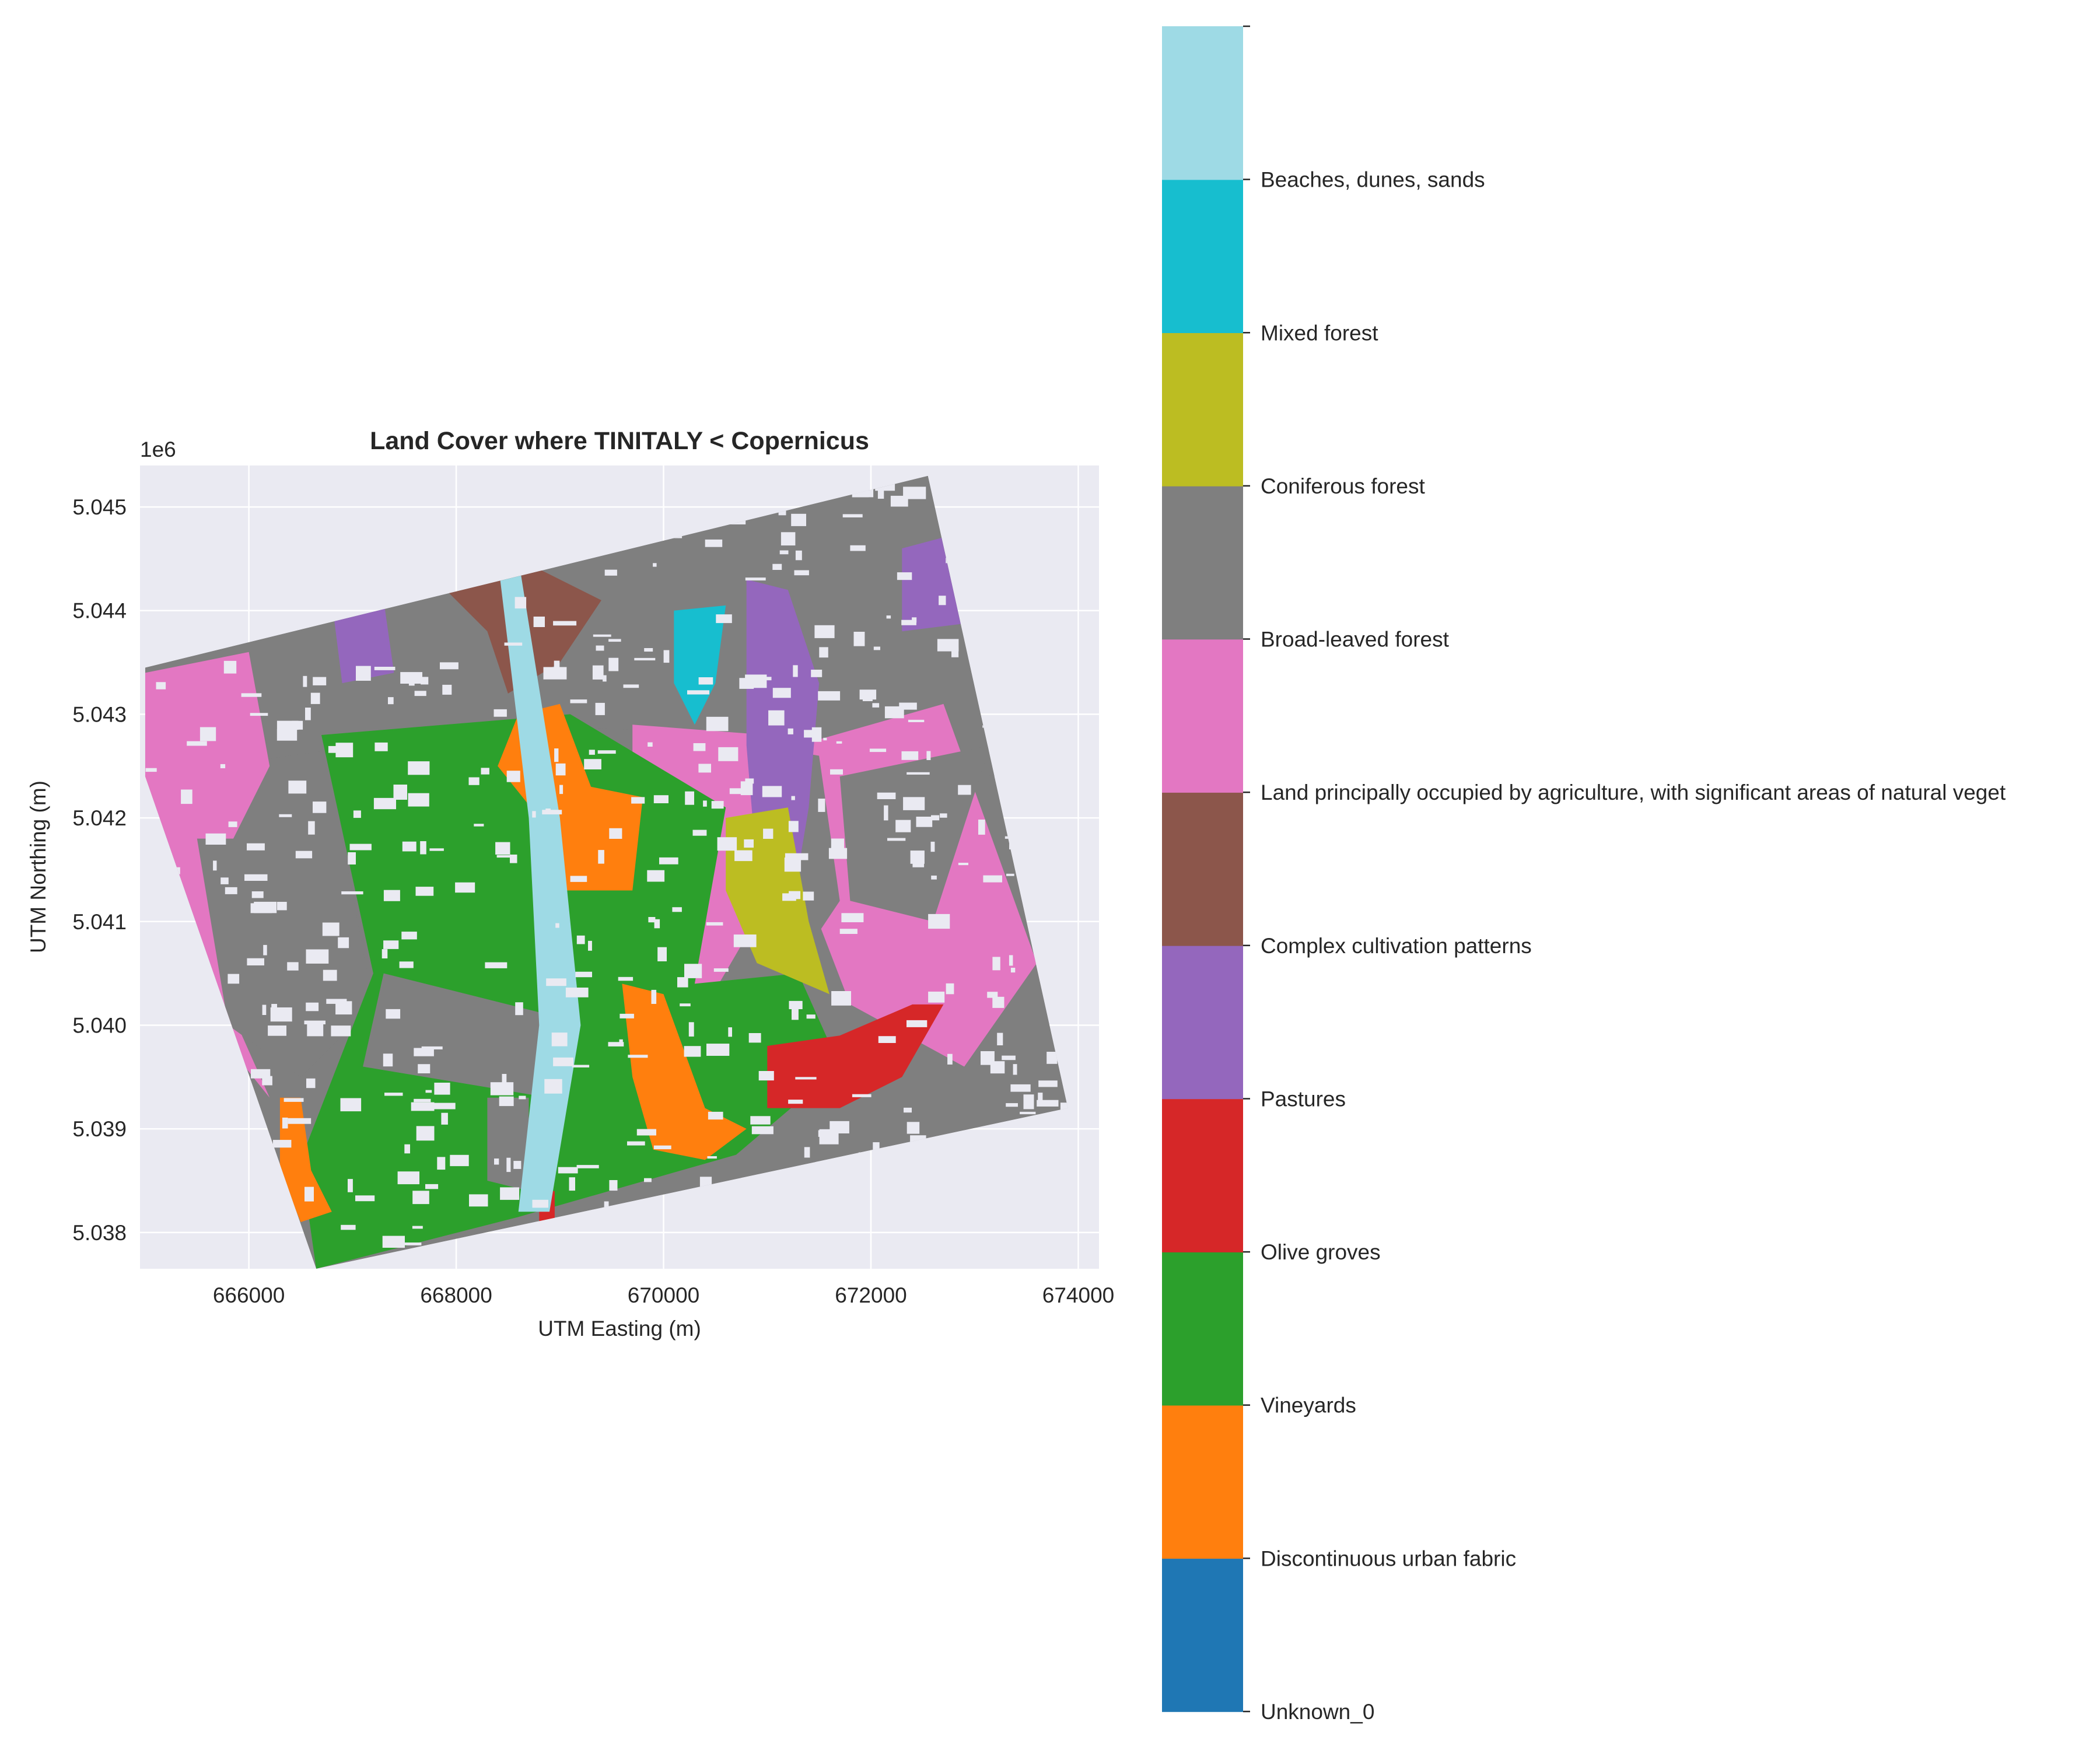 This screenshot has width=2100, height=1750. I want to click on y-axis-label: UTM Northing (m), so click(38, 866).